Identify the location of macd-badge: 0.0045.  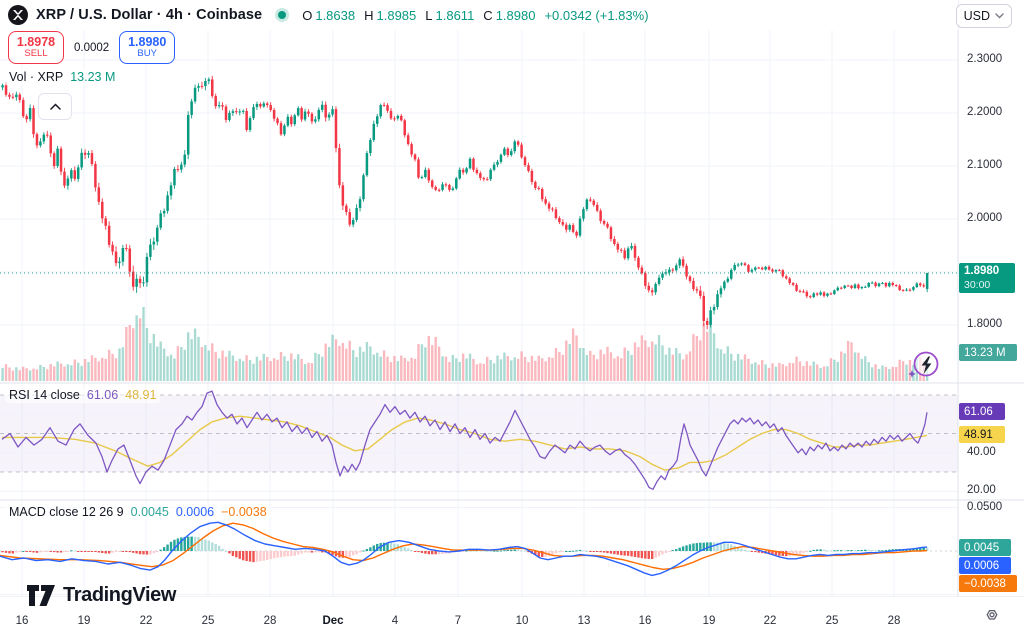
(985, 547).